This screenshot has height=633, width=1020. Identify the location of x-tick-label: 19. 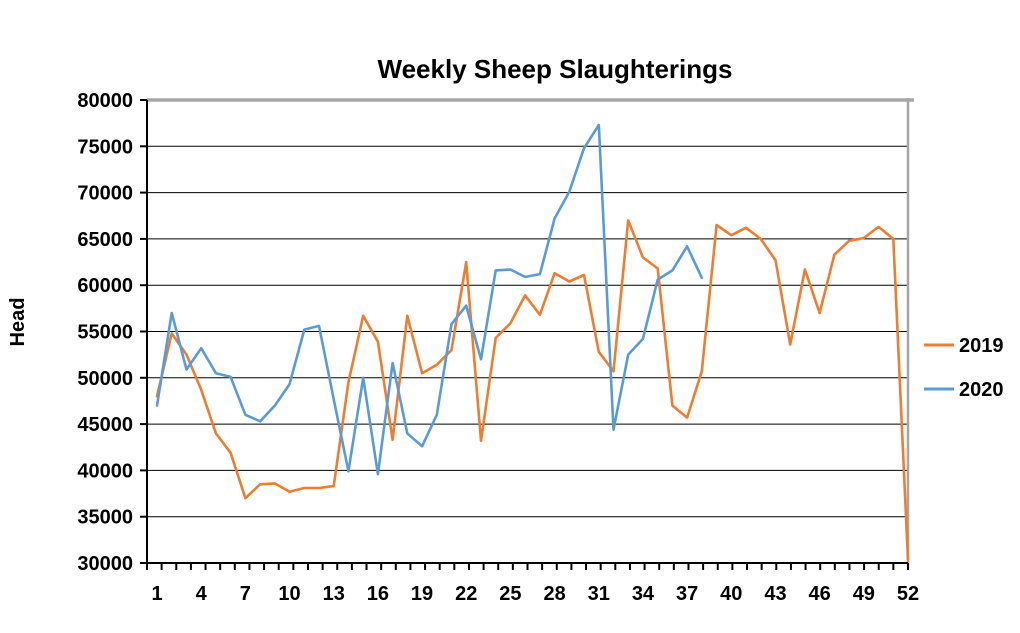
(422, 594).